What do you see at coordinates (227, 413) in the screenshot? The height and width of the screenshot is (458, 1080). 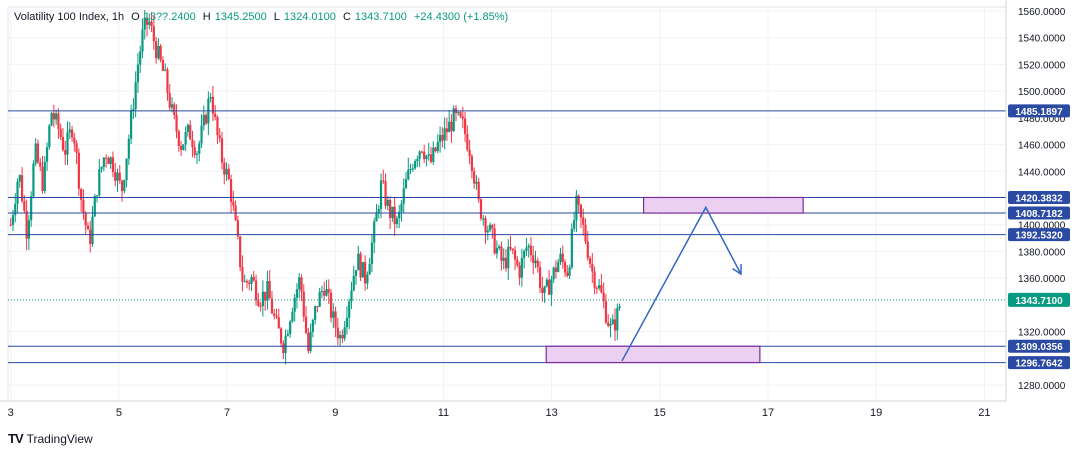 I see `x-tick-label: 7` at bounding box center [227, 413].